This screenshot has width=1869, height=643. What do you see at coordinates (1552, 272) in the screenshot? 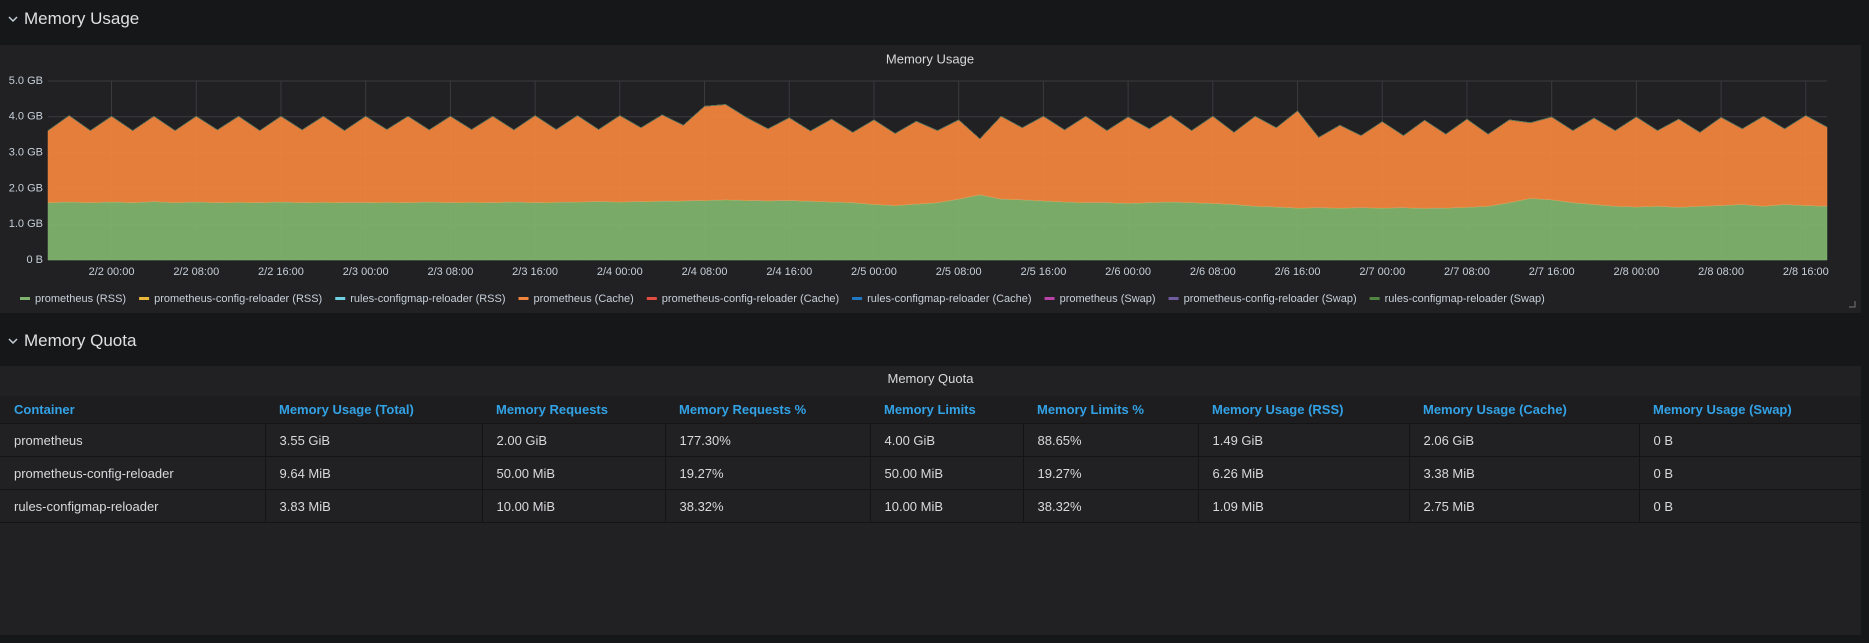
I see `x-tick-label: 2/7 16:00` at bounding box center [1552, 272].